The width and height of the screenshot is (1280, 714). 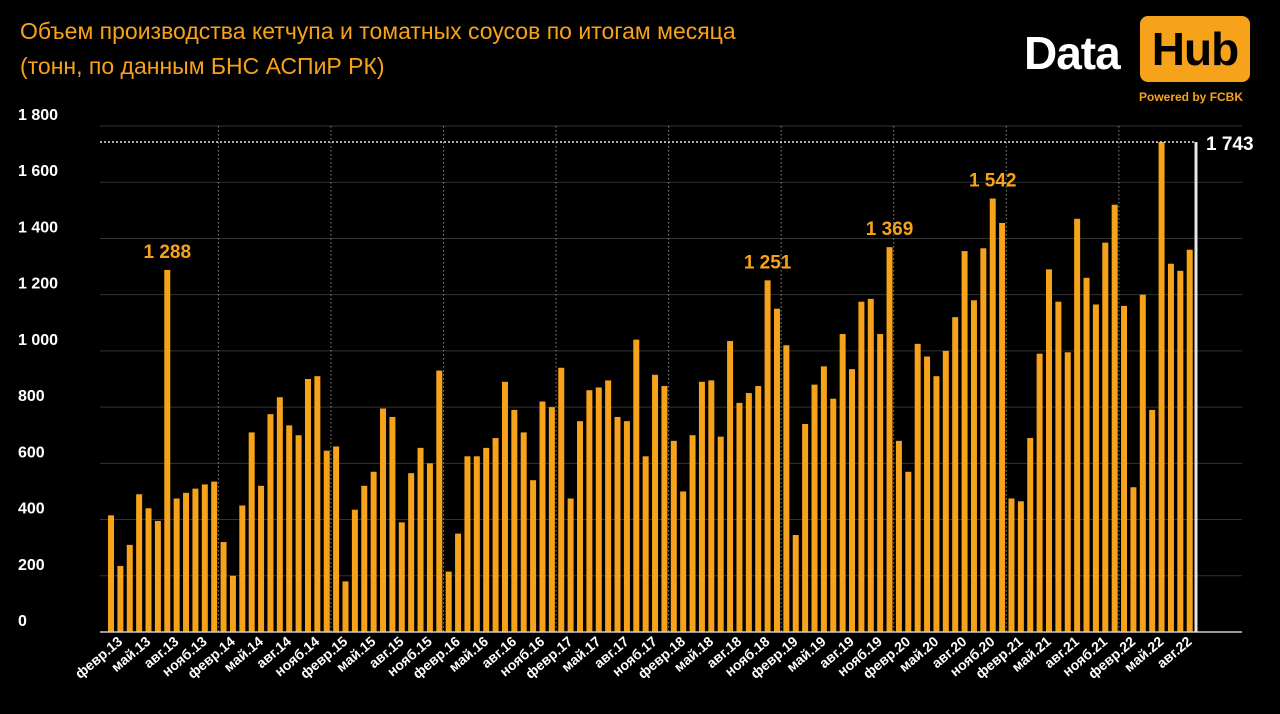 What do you see at coordinates (993, 181) in the screenshot?
I see `peak-value-label: 1 542` at bounding box center [993, 181].